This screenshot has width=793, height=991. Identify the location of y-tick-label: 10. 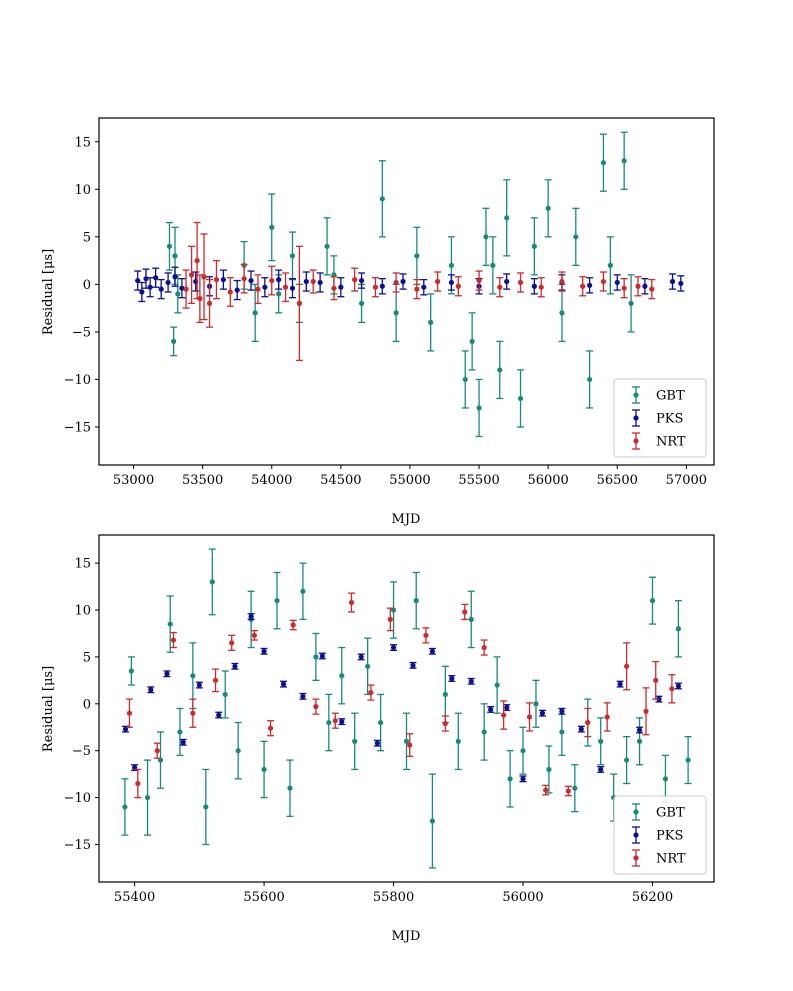
(82, 611).